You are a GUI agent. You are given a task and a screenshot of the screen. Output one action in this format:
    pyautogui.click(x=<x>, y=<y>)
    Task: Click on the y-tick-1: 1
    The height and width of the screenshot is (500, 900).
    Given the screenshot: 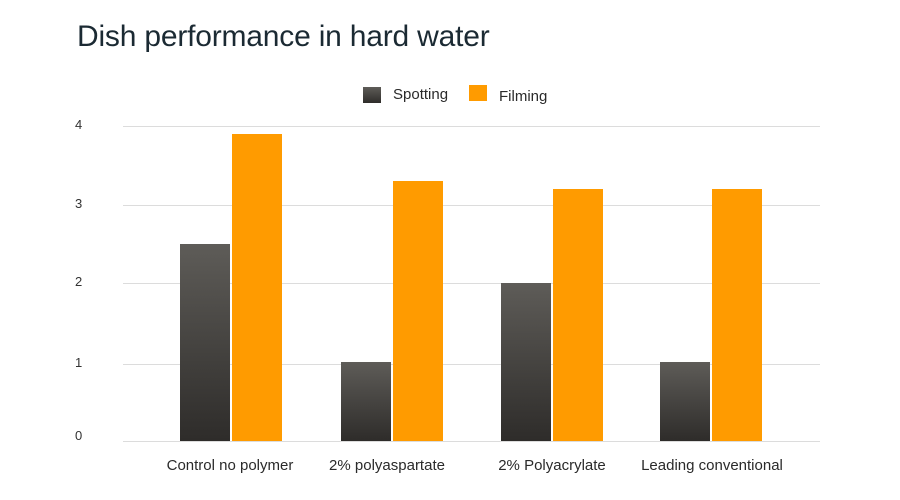 What is the action you would take?
    pyautogui.click(x=79, y=362)
    